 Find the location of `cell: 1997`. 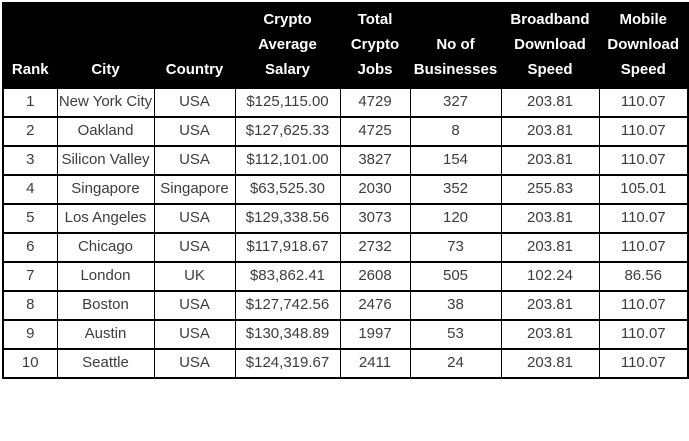

cell: 1997 is located at coordinates (375, 334).